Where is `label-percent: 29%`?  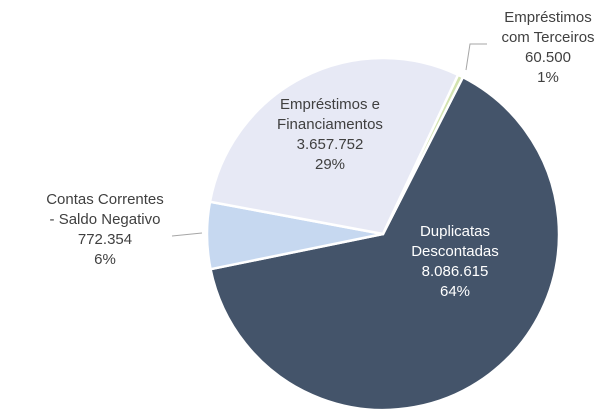 label-percent: 29% is located at coordinates (330, 164).